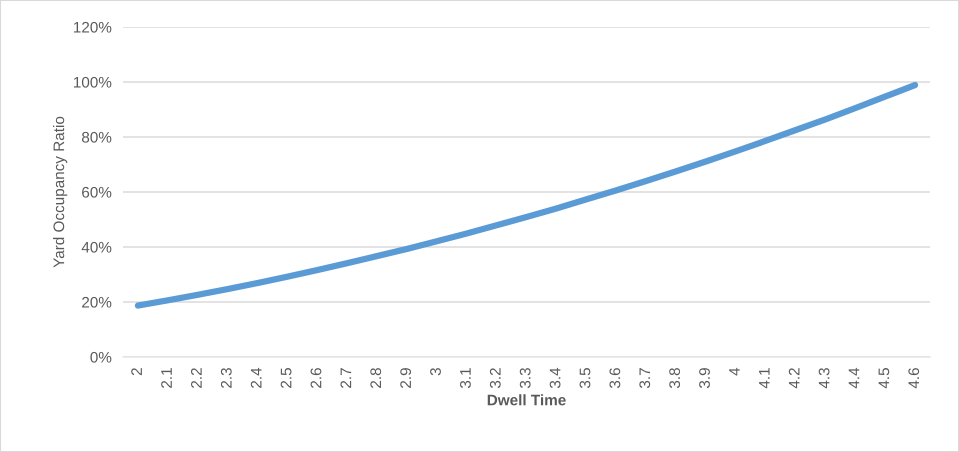 The height and width of the screenshot is (452, 959). What do you see at coordinates (734, 372) in the screenshot?
I see `x-tick-label: 4` at bounding box center [734, 372].